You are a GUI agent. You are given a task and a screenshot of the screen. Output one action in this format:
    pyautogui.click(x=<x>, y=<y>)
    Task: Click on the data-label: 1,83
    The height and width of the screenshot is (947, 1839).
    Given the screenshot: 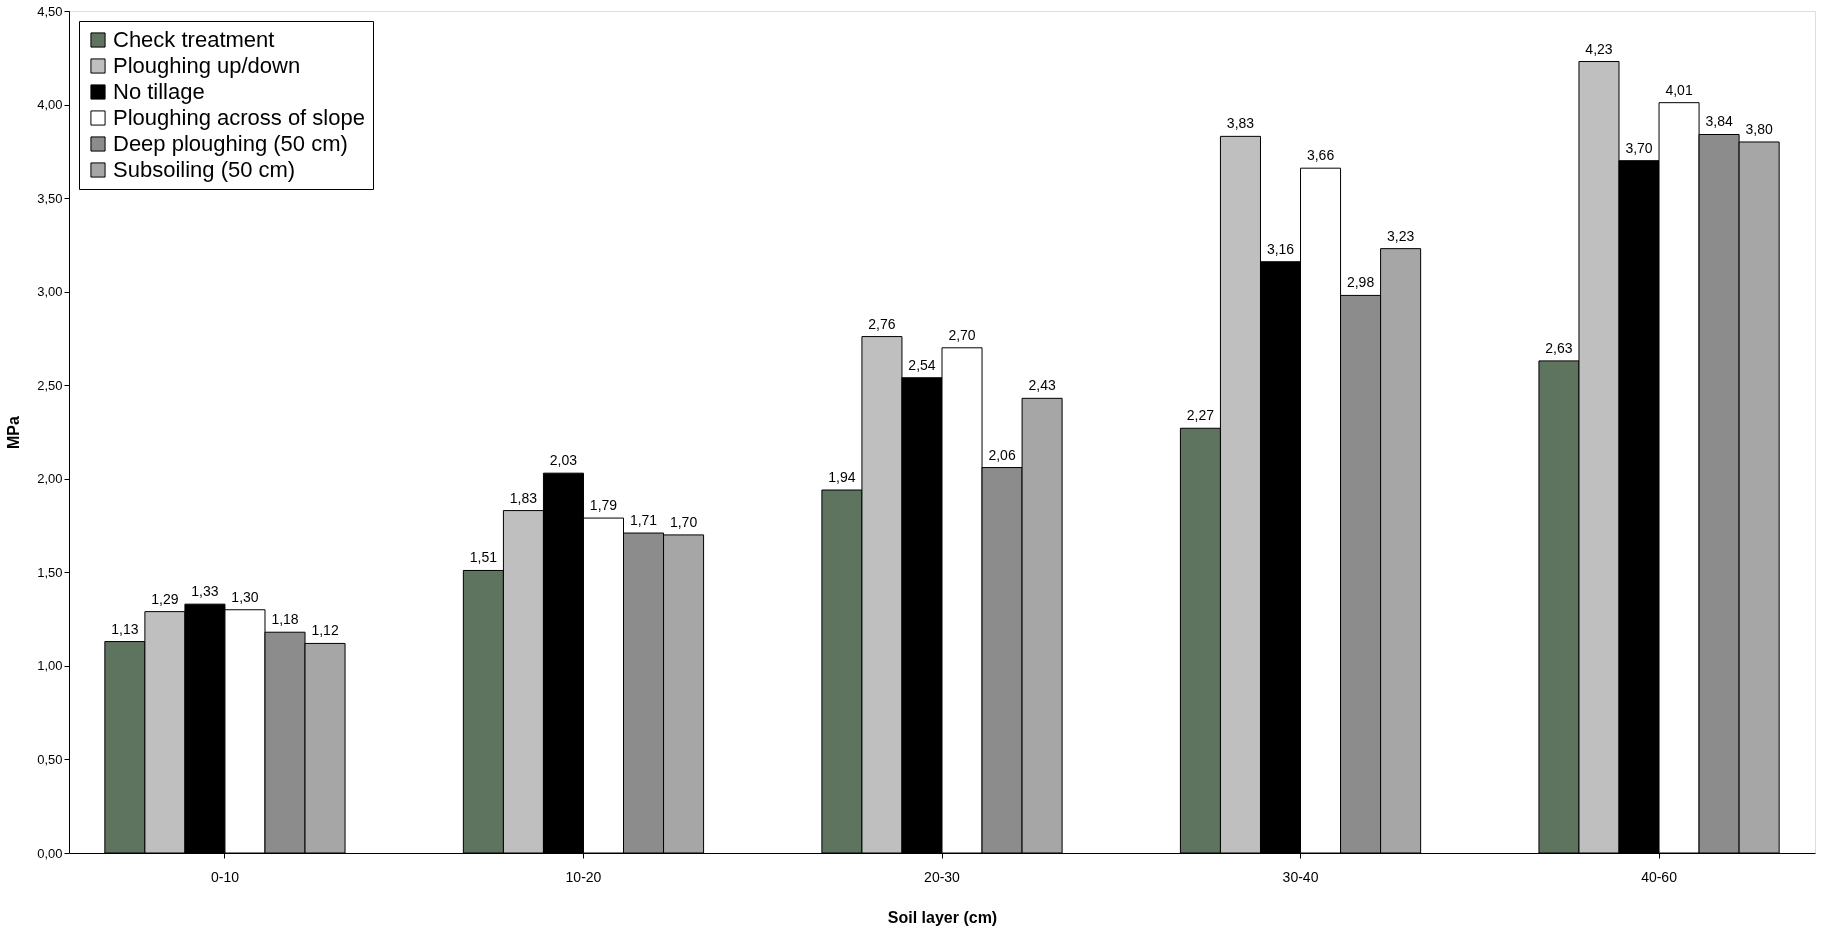 What is the action you would take?
    pyautogui.click(x=523, y=497)
    